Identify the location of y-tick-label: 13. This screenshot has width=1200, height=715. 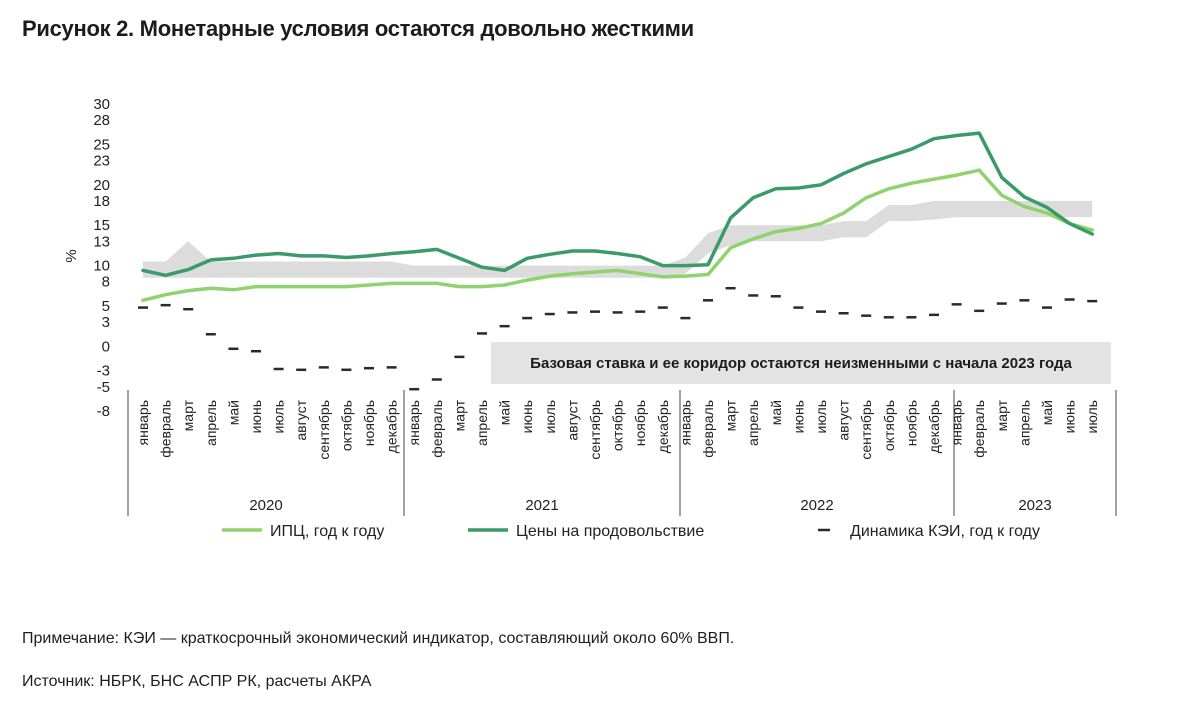
(101, 241).